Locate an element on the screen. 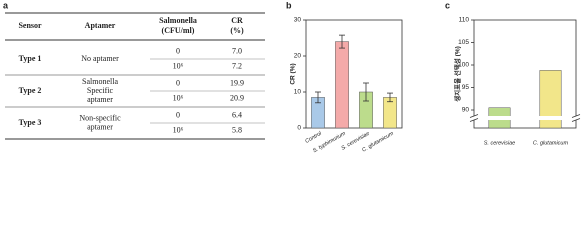 The width and height of the screenshot is (585, 240). y-tick-label: 90 is located at coordinates (466, 110).